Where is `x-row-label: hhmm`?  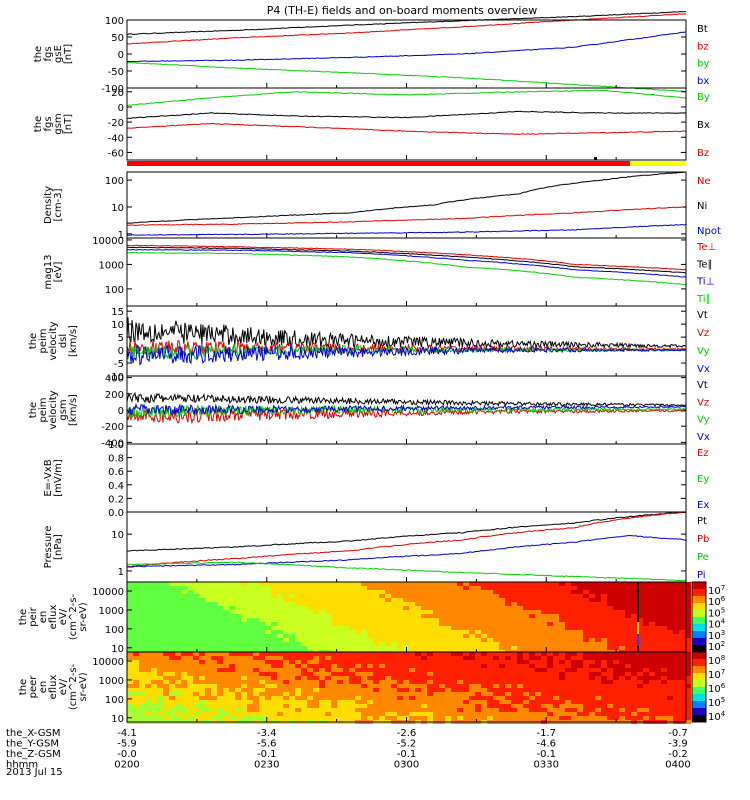 x-row-label: hhmm is located at coordinates (22, 765).